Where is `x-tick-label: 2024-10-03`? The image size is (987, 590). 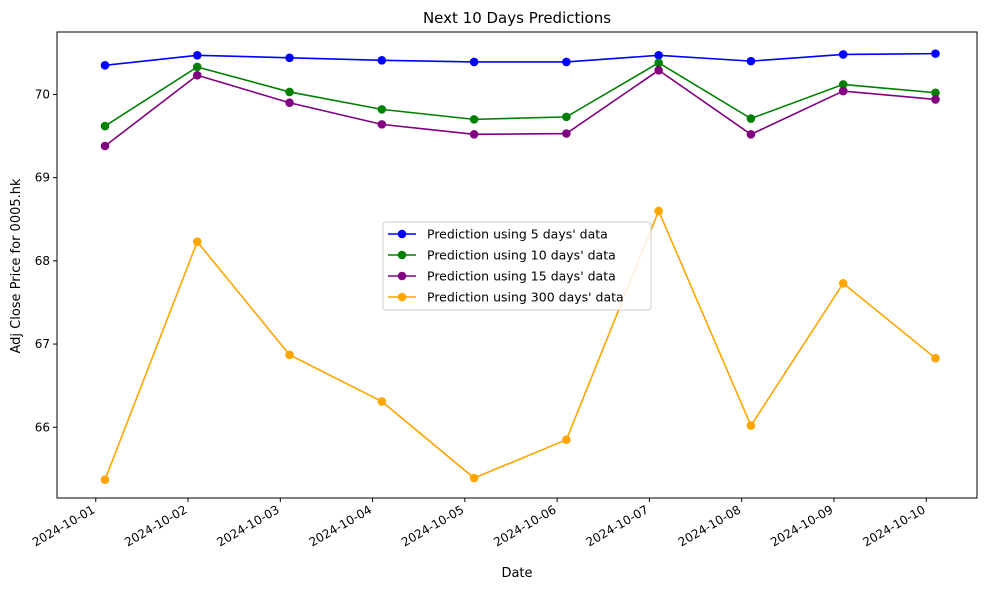 x-tick-label: 2024-10-03 is located at coordinates (247, 525).